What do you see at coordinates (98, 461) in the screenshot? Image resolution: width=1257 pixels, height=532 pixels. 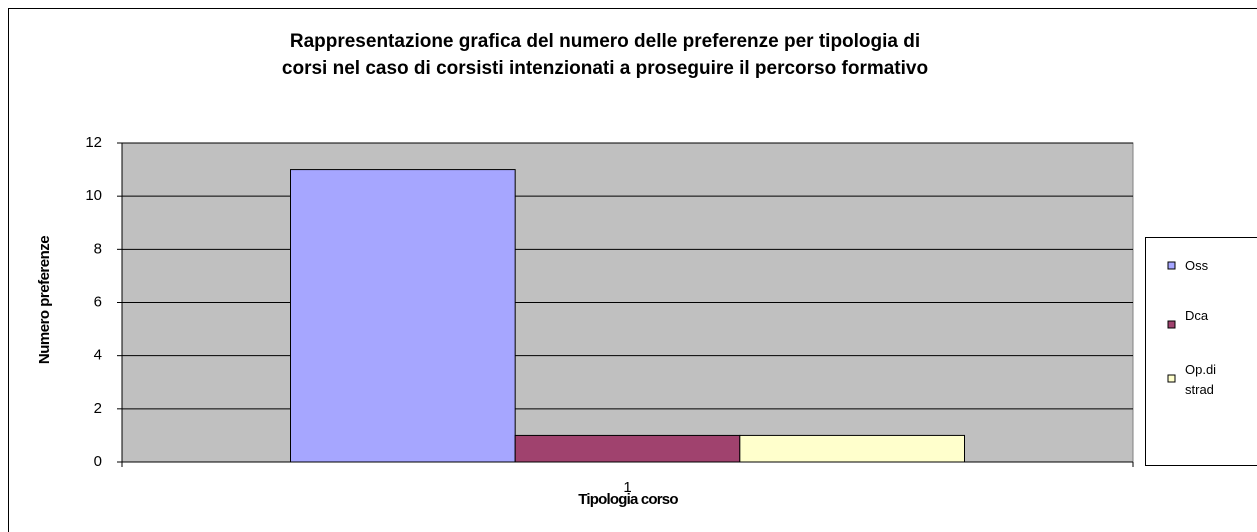 I see `y-tick-label: 0` at bounding box center [98, 461].